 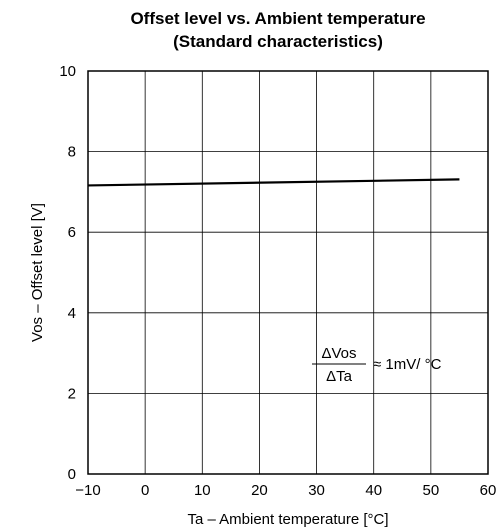 I want to click on annotation-numerator: ΔVos, so click(x=338, y=353).